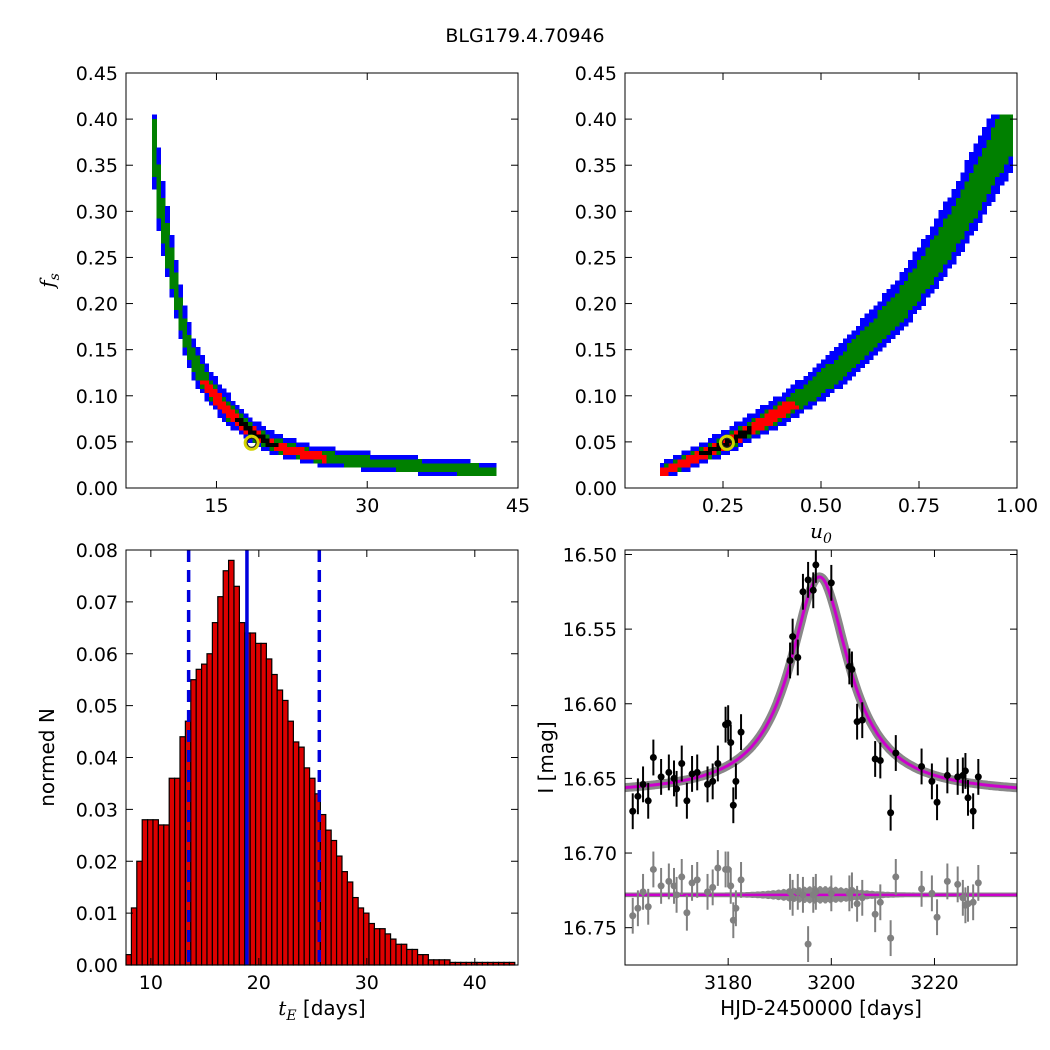 This screenshot has width=1050, height=1050. What do you see at coordinates (97, 166) in the screenshot?
I see `y-tick-label: 0.35` at bounding box center [97, 166].